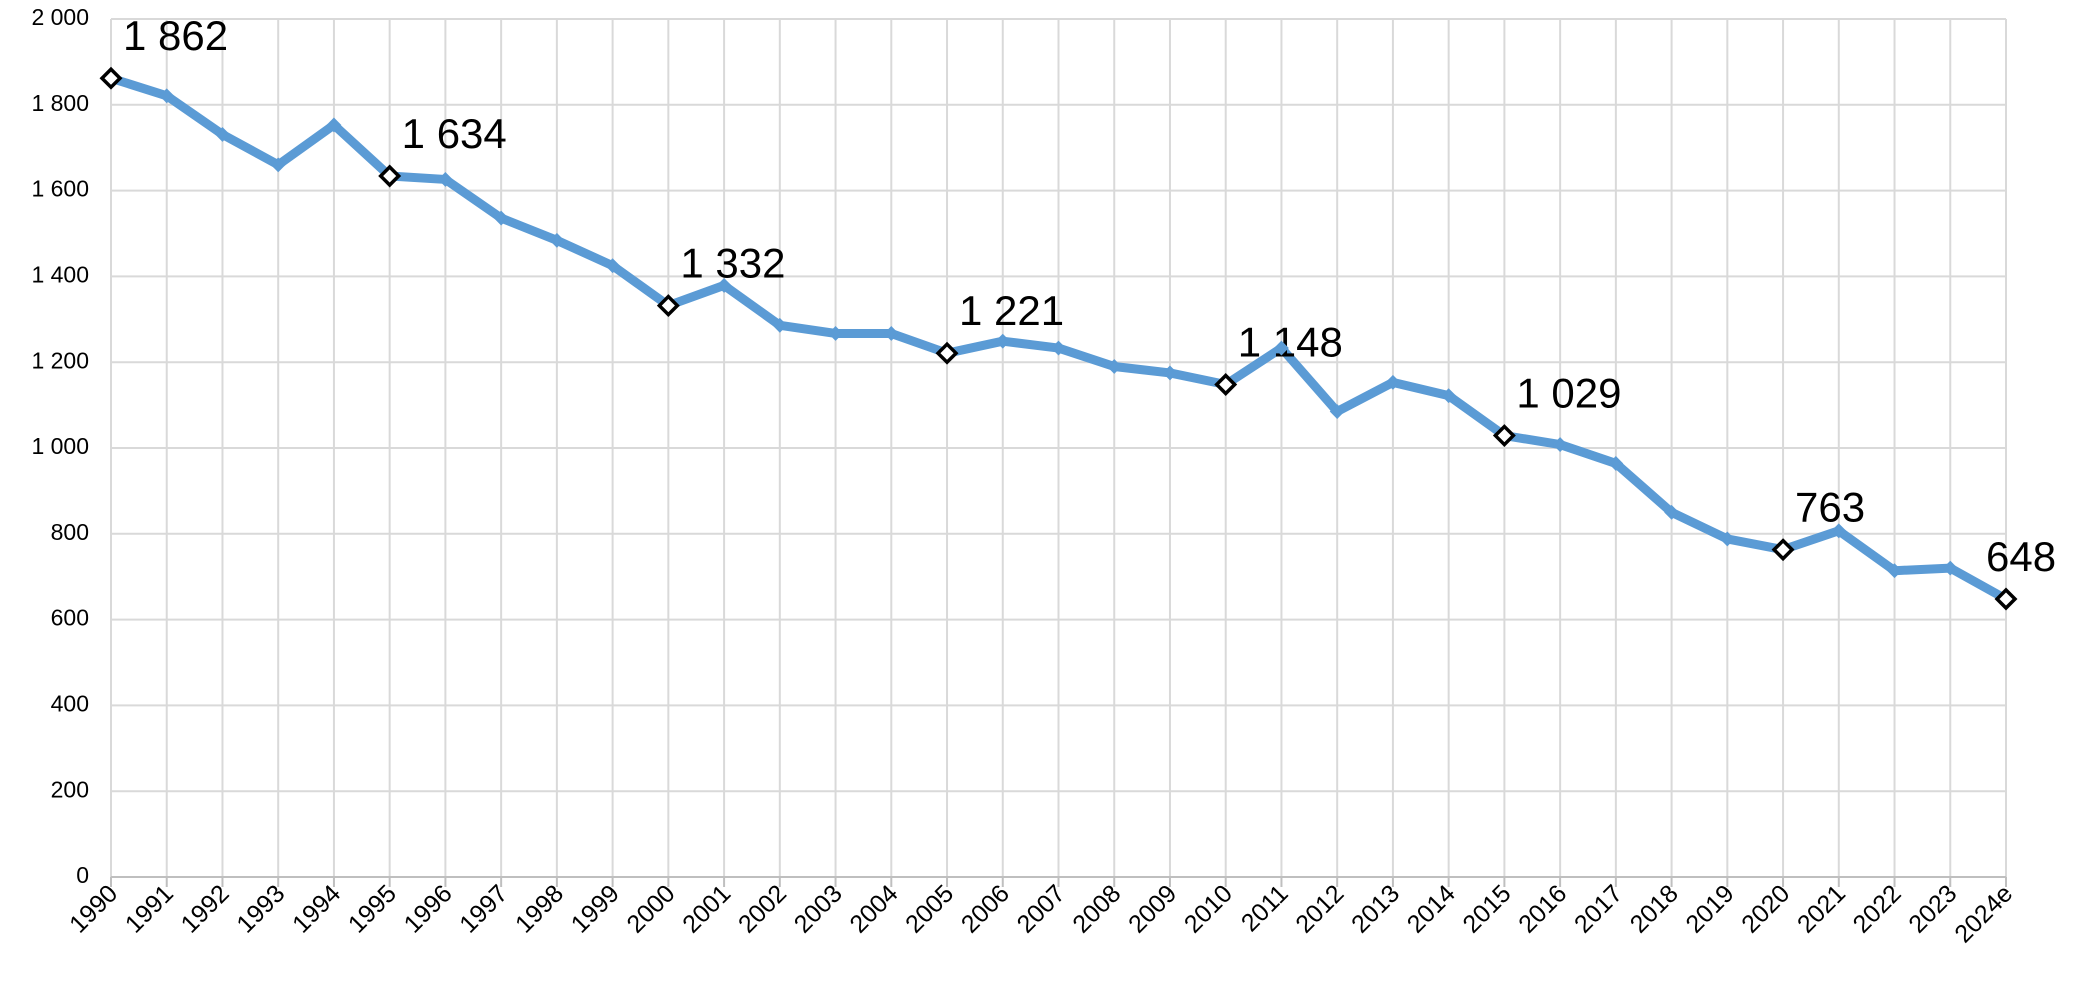  Describe the element at coordinates (70, 532) in the screenshot. I see `y-tick-label: 800` at that location.